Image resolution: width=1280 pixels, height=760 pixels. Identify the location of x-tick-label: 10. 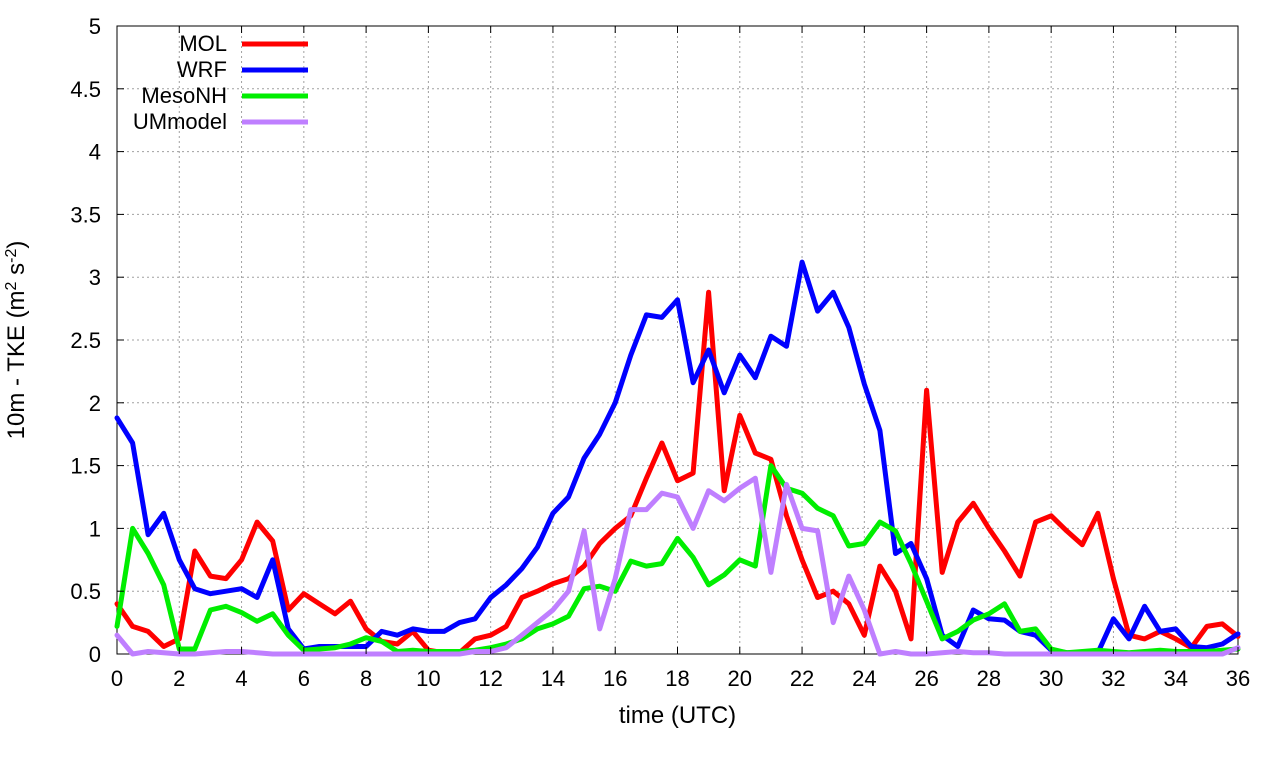
(428, 678).